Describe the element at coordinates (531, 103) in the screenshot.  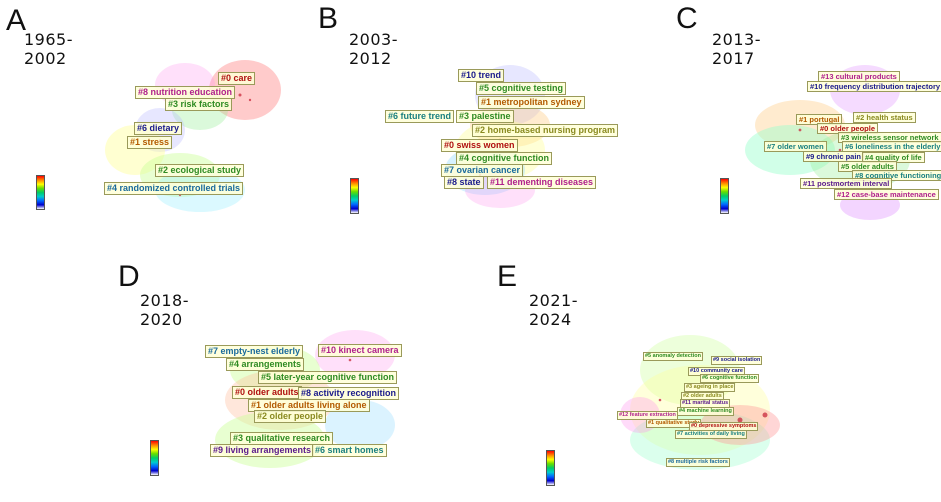
I see `cluster-label: #1 metropolitan sydney` at that location.